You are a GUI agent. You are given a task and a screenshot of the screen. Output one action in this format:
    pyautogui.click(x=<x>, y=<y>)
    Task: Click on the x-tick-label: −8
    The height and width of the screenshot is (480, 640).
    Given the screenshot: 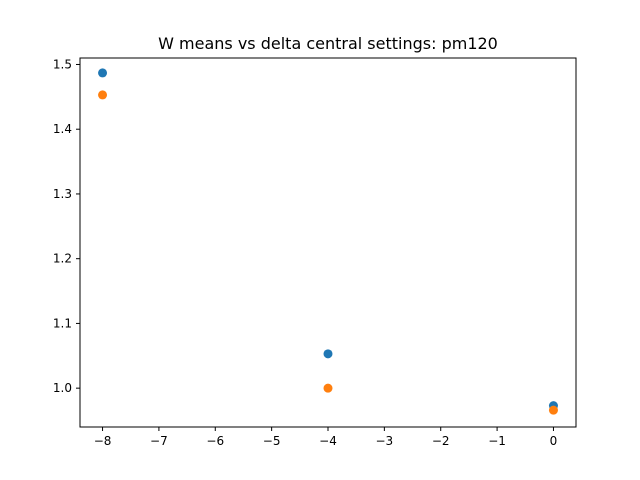 What is the action you would take?
    pyautogui.click(x=103, y=441)
    